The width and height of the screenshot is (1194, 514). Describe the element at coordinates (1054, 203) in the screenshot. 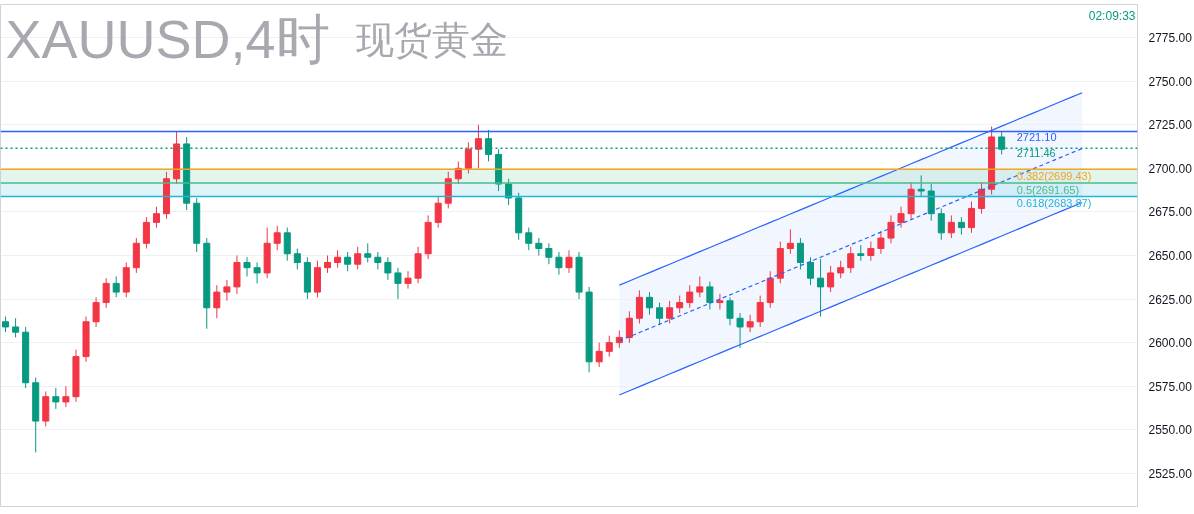

I see `ref-line-label: 0.618(2683.87)` at that location.